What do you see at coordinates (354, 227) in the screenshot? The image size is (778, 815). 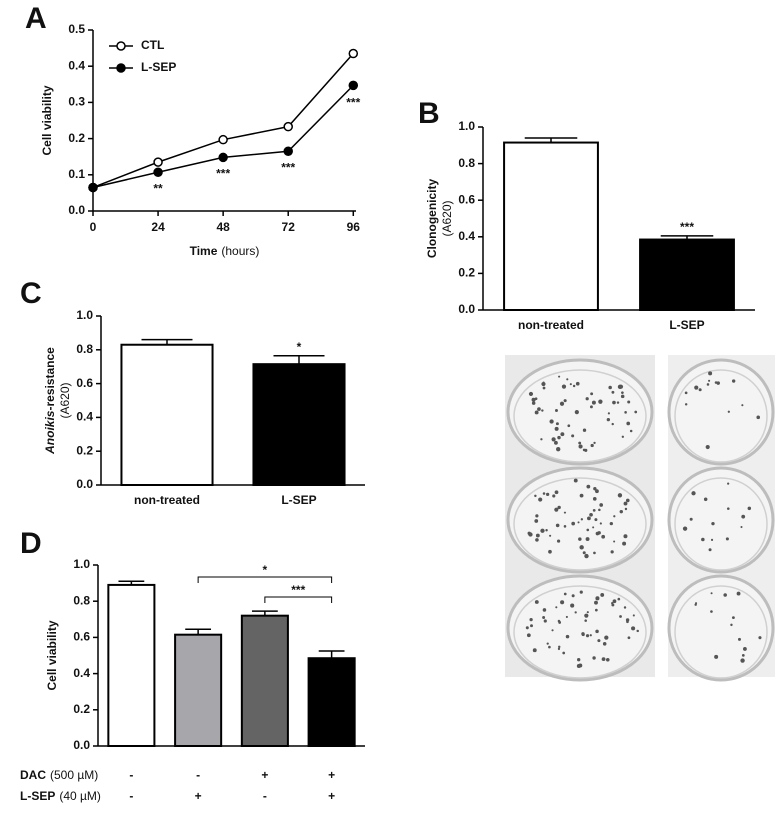 I see `x-tick-label: 96` at bounding box center [354, 227].